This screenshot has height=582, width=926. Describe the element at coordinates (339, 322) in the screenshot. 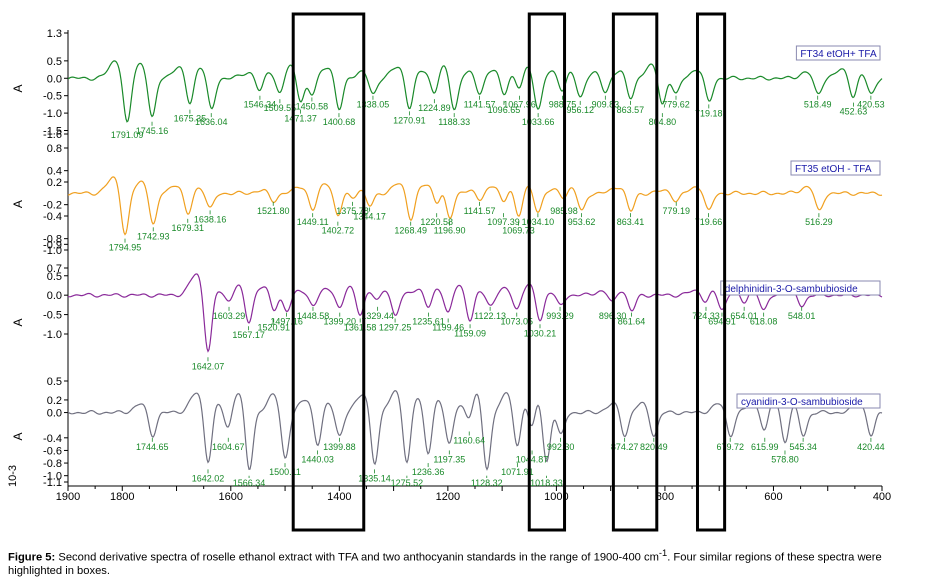

I see `peak-label: 1399.20` at that location.